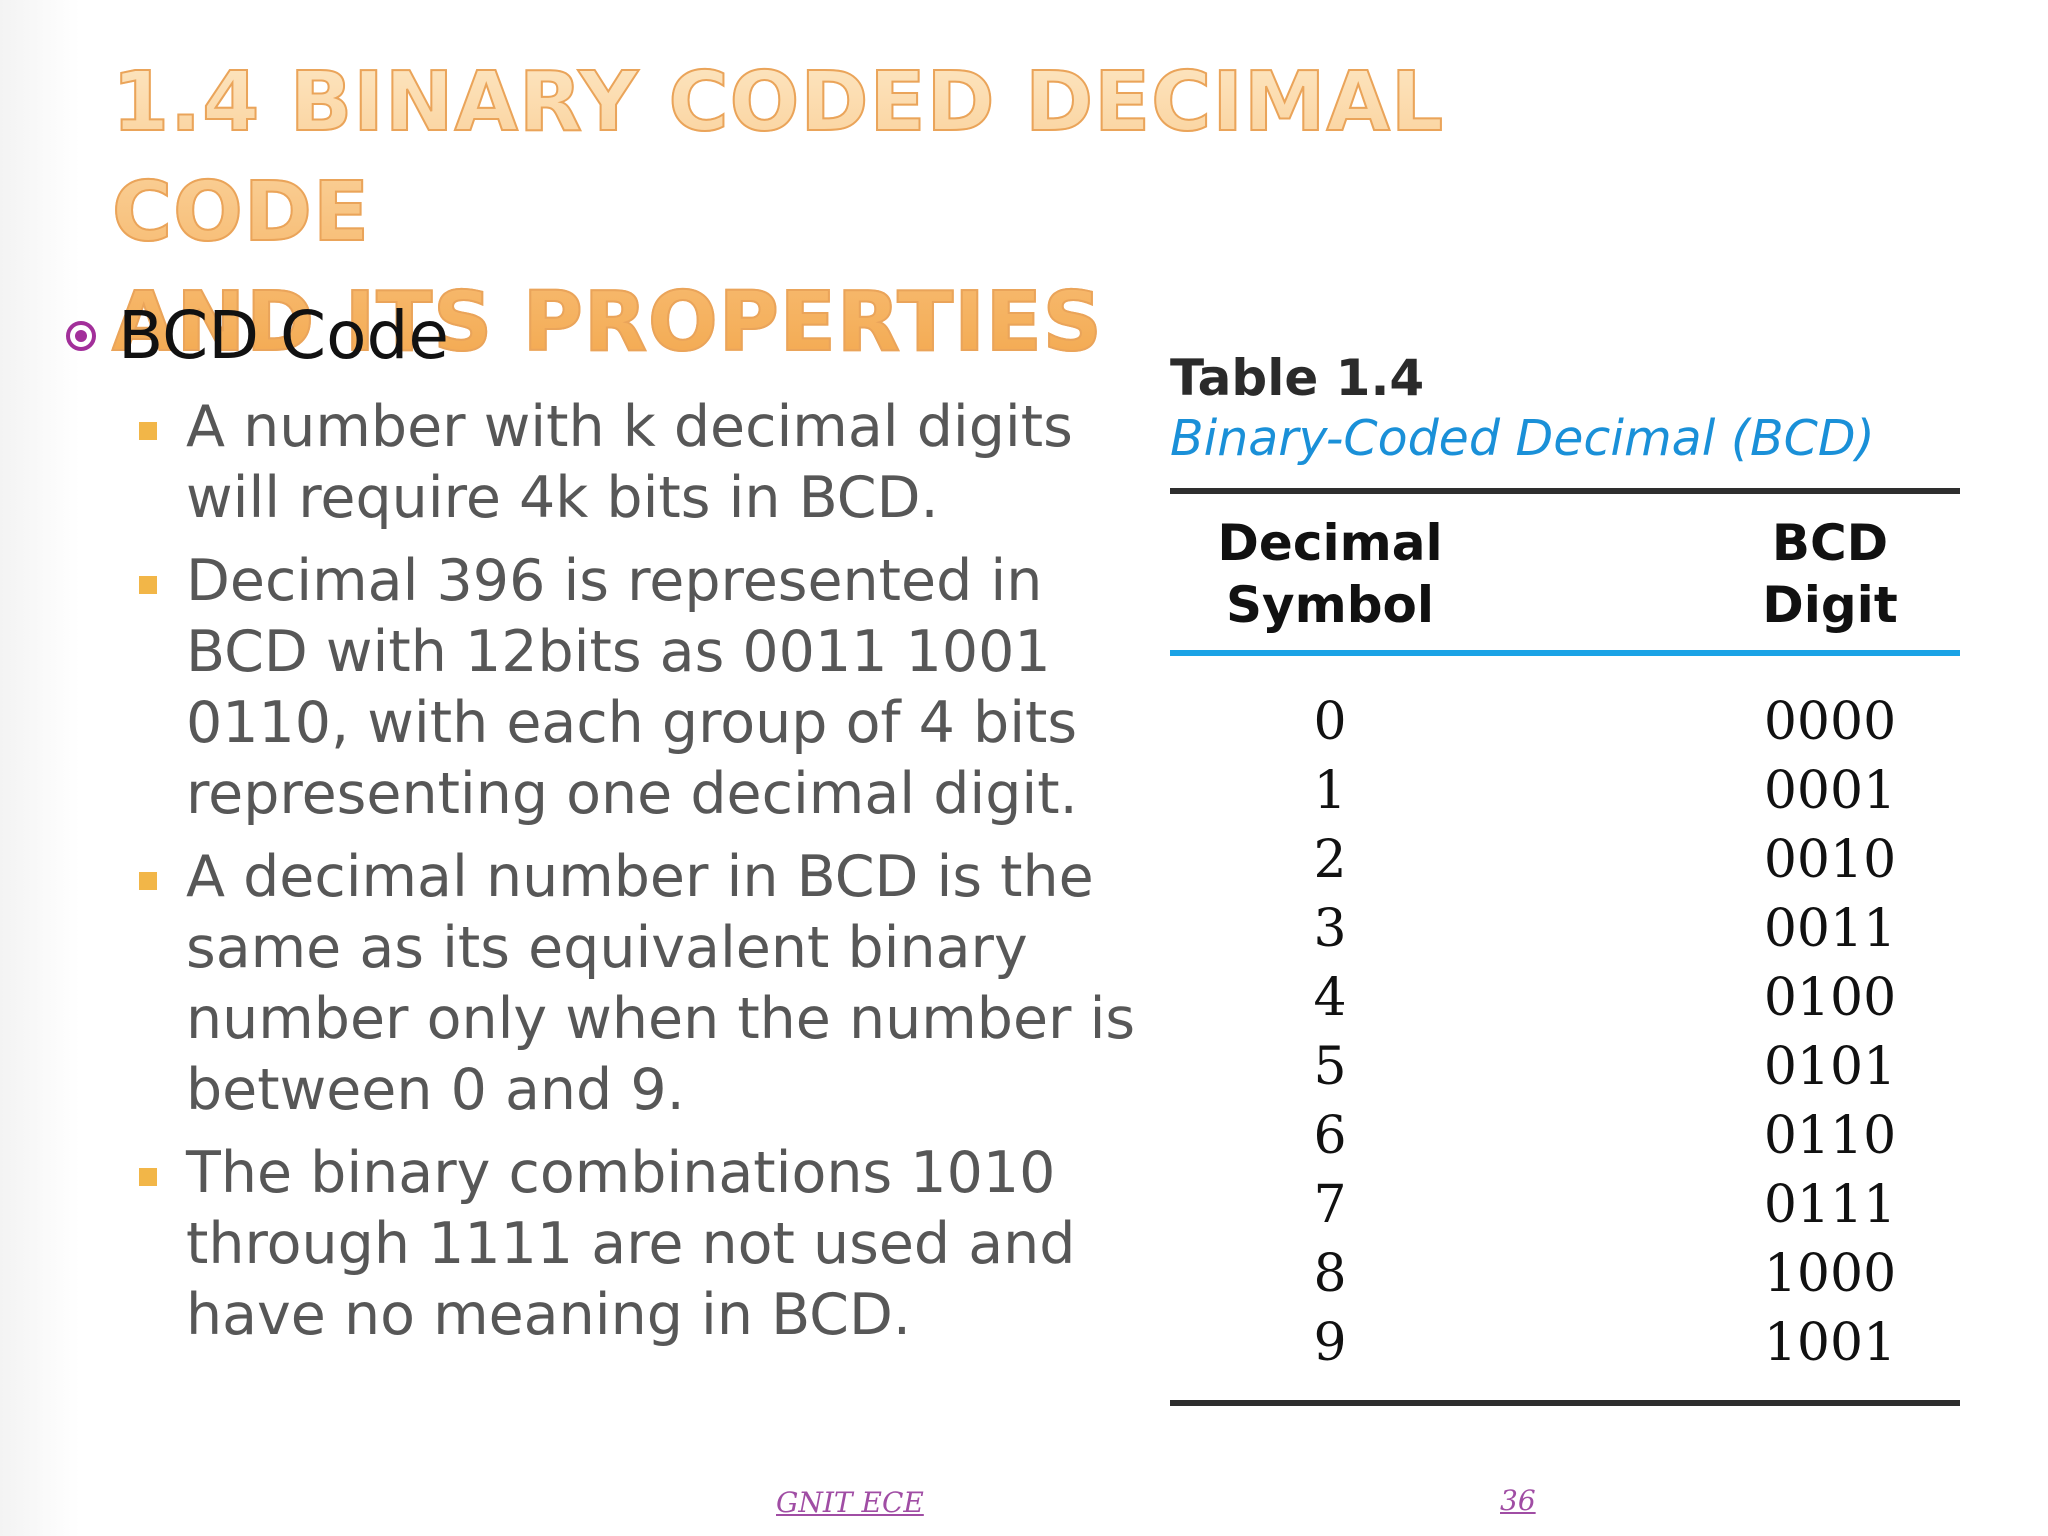 This screenshot has width=2048, height=1536. Describe the element at coordinates (1830, 722) in the screenshot. I see `bcd-cell: 0000` at that location.